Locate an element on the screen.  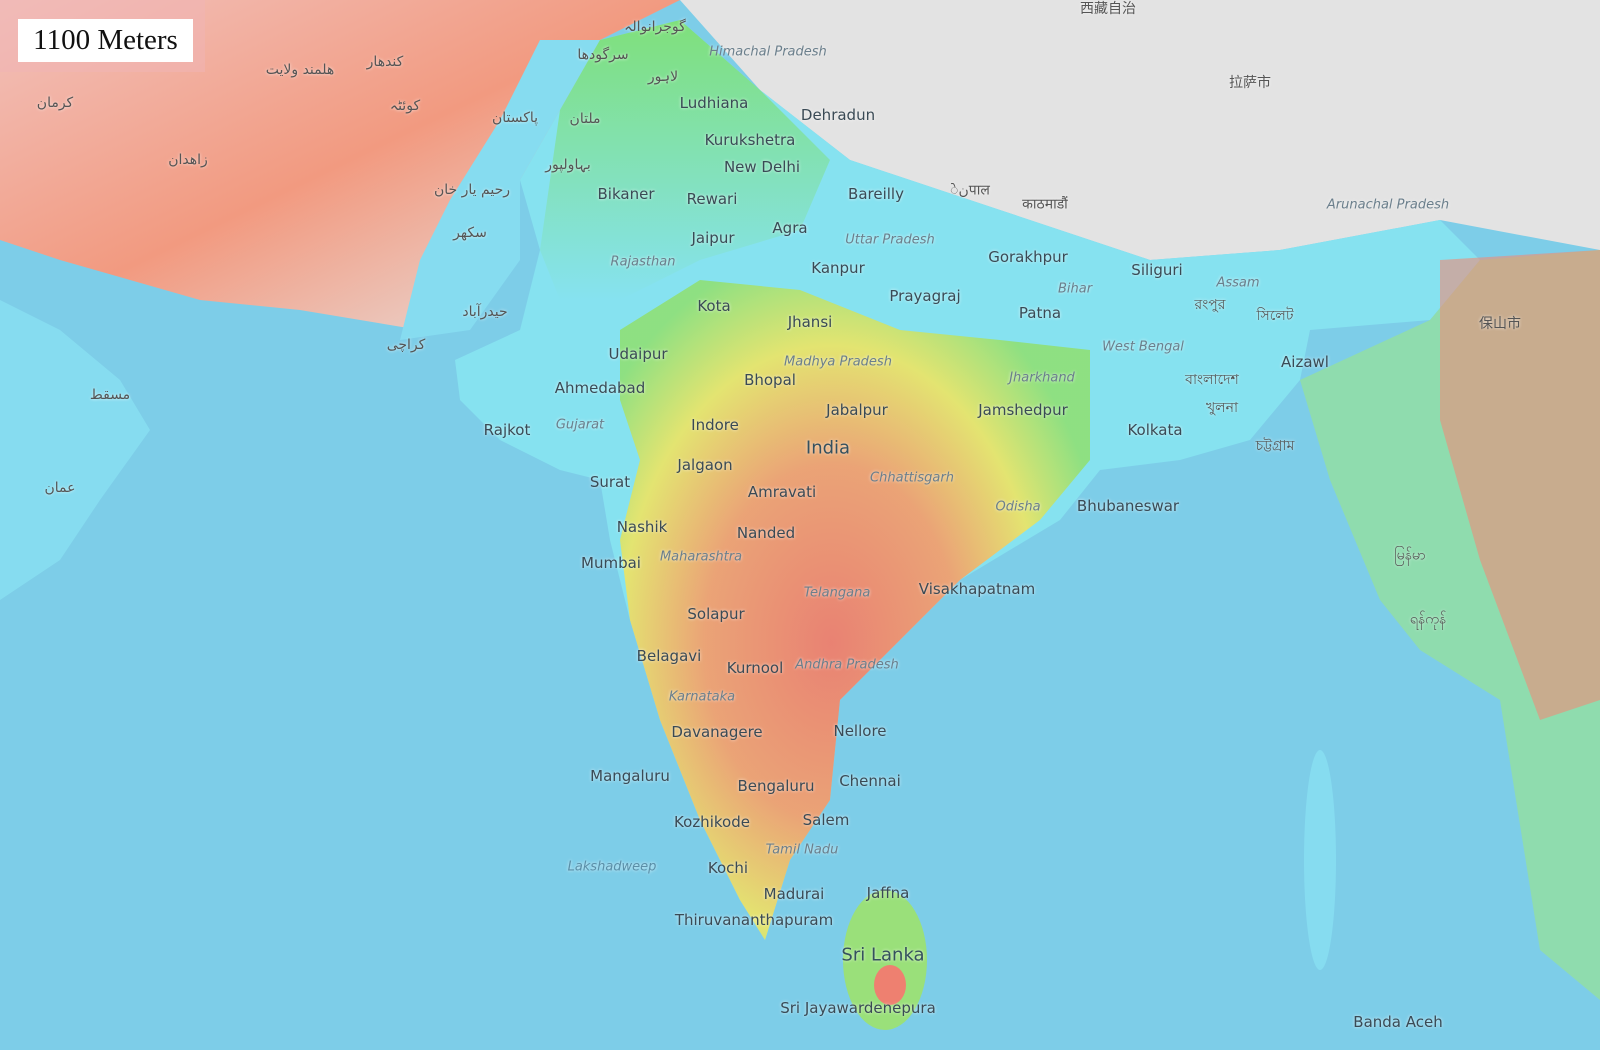
foreign-label: চট্টগ্রাম is located at coordinates (1275, 446).